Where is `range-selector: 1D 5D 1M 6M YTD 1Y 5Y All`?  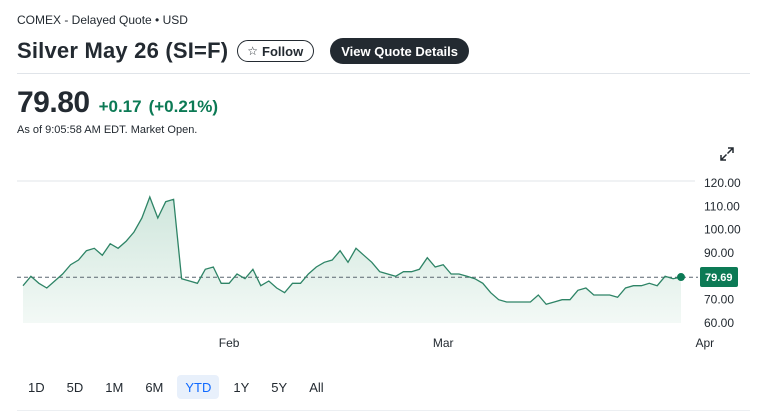 range-selector: 1D 5D 1M 6M YTD 1Y 5Y All is located at coordinates (179, 387).